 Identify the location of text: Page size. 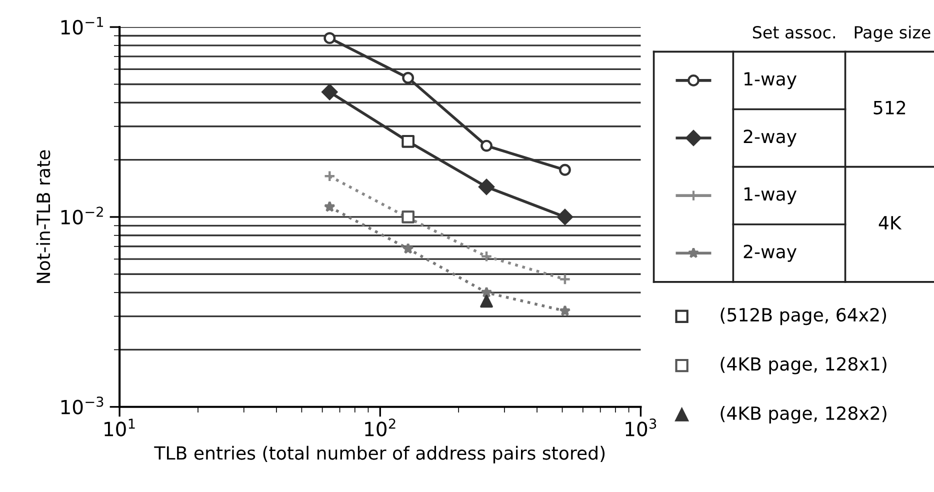
(892, 34).